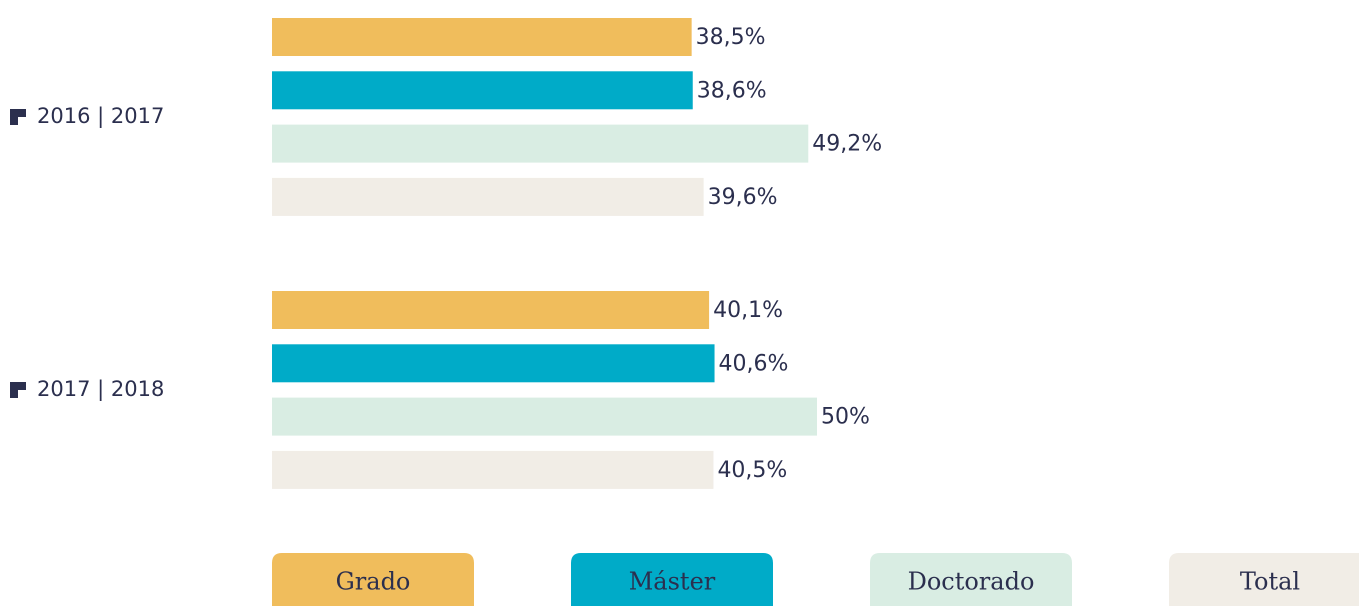 The height and width of the screenshot is (606, 1359). I want to click on value-label: 40,5%, so click(752, 470).